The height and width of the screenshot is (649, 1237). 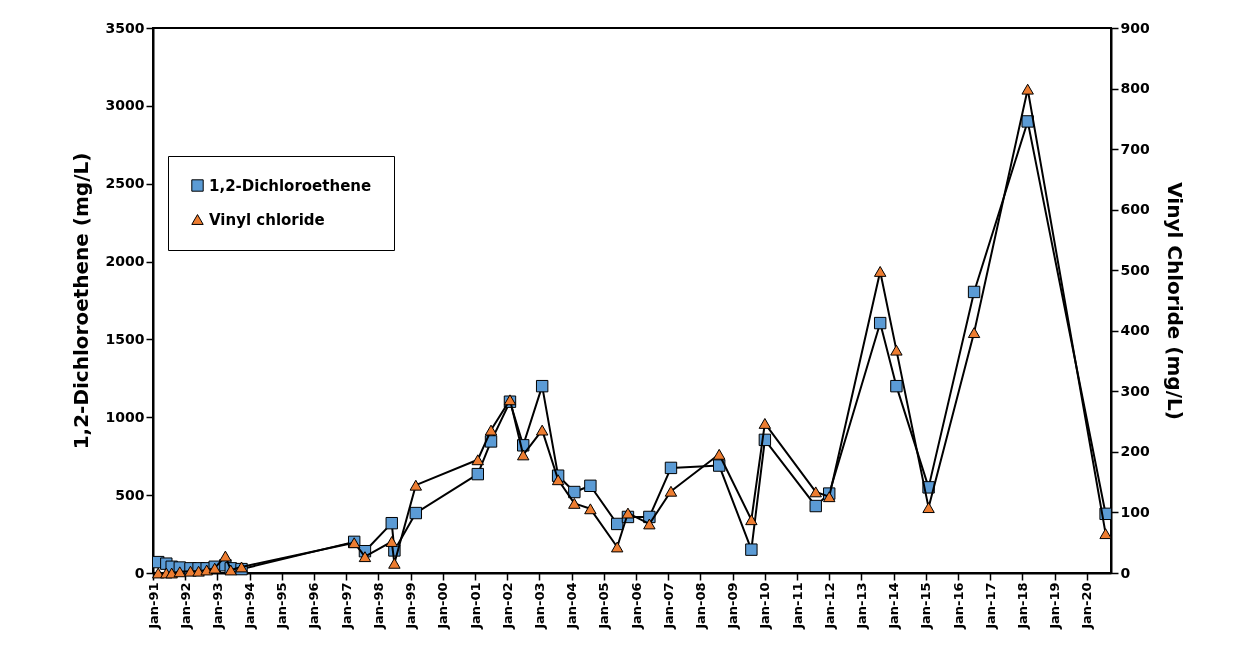 I want to click on x-tick-label: Jan-11, so click(x=797, y=606).